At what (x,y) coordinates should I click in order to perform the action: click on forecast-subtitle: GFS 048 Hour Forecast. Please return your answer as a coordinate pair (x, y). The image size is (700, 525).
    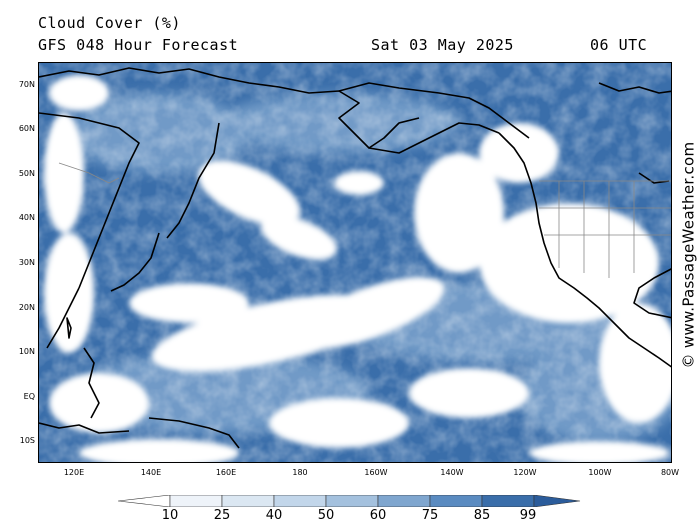
    Looking at the image, I should click on (138, 45).